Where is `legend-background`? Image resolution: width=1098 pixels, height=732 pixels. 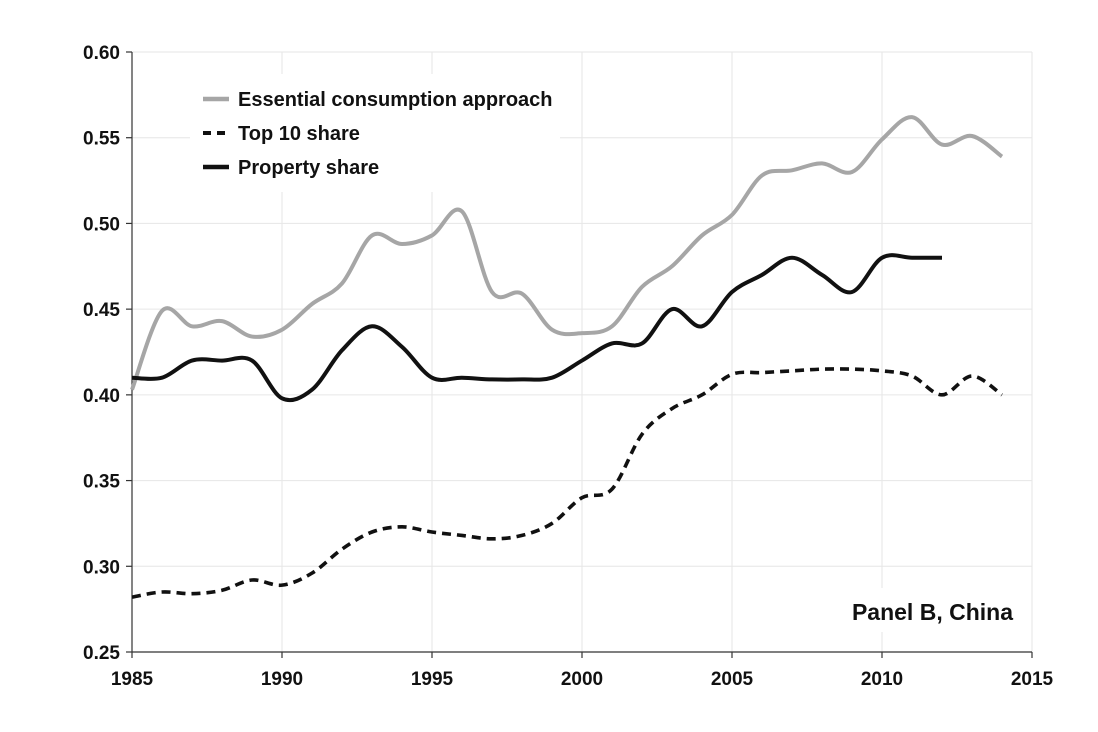 legend-background is located at coordinates (375, 133).